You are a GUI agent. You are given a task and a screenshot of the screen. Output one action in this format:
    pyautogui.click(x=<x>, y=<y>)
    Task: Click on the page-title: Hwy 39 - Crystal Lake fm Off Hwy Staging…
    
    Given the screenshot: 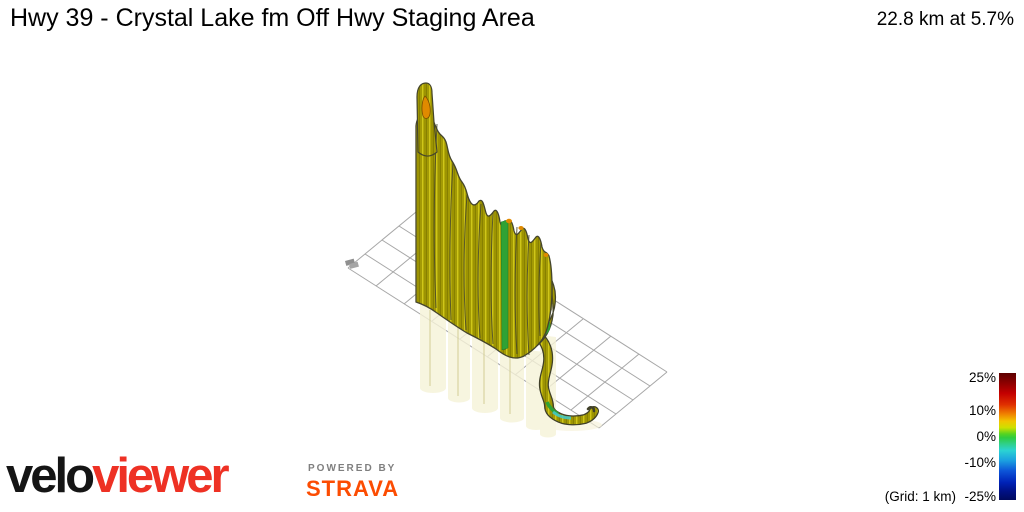 What is the action you would take?
    pyautogui.click(x=272, y=18)
    